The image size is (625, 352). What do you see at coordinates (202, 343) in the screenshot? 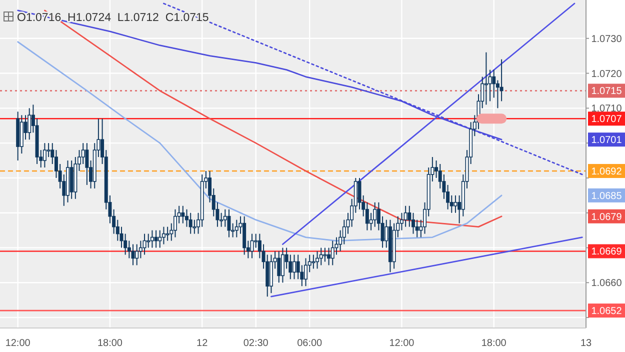
I see `x-tick-label: 12` at bounding box center [202, 343].